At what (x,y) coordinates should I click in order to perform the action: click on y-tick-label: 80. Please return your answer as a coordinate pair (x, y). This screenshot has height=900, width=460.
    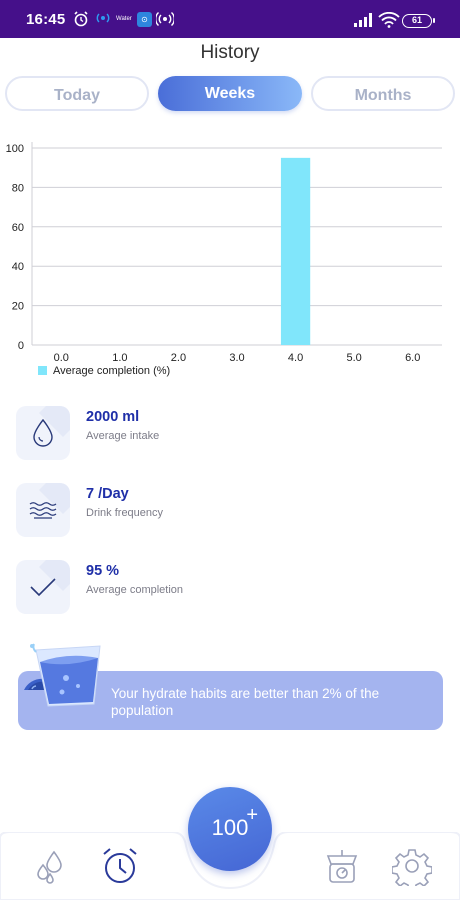
    Looking at the image, I should click on (18, 188).